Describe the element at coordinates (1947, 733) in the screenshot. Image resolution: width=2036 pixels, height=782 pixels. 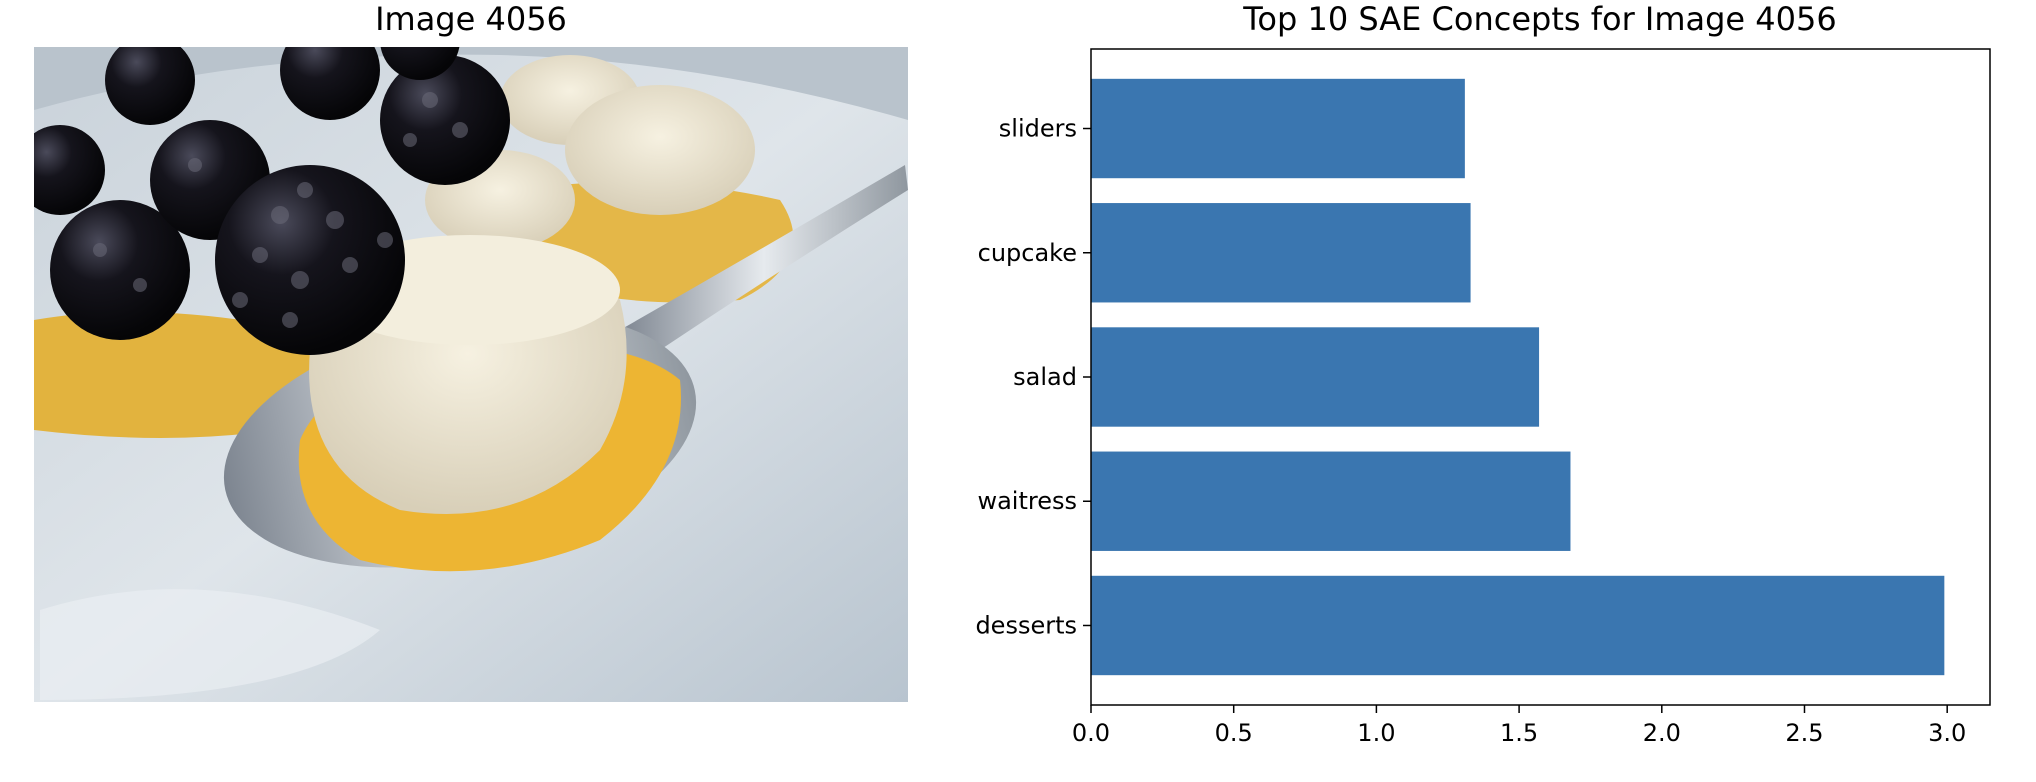
I see `x-tick-label: 3.0` at that location.